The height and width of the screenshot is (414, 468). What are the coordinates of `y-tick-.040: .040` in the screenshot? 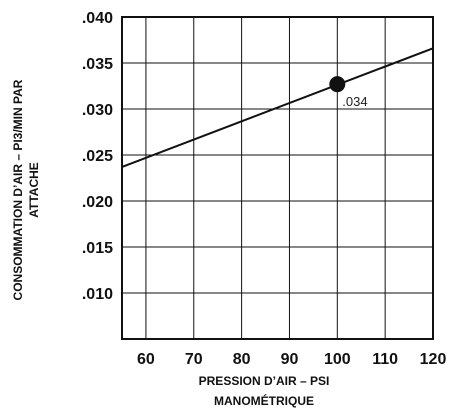 It's located at (97, 18).